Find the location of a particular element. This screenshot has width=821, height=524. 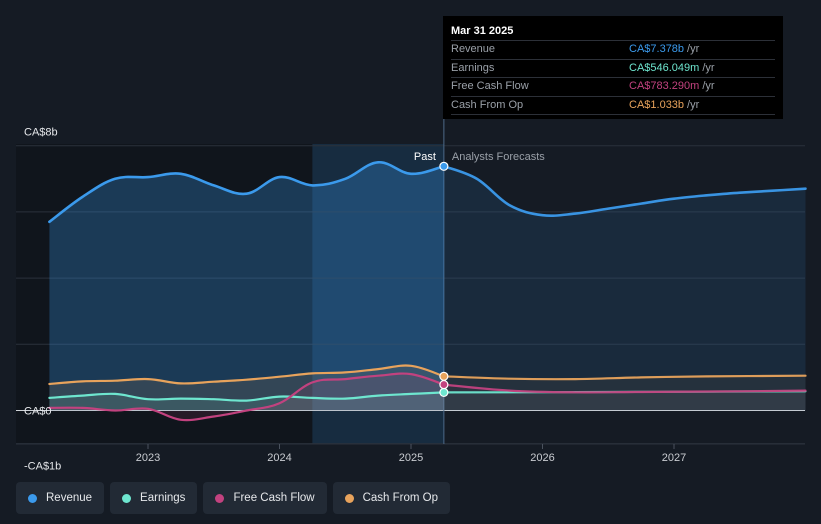

x-tick-label: 2027 is located at coordinates (674, 458).